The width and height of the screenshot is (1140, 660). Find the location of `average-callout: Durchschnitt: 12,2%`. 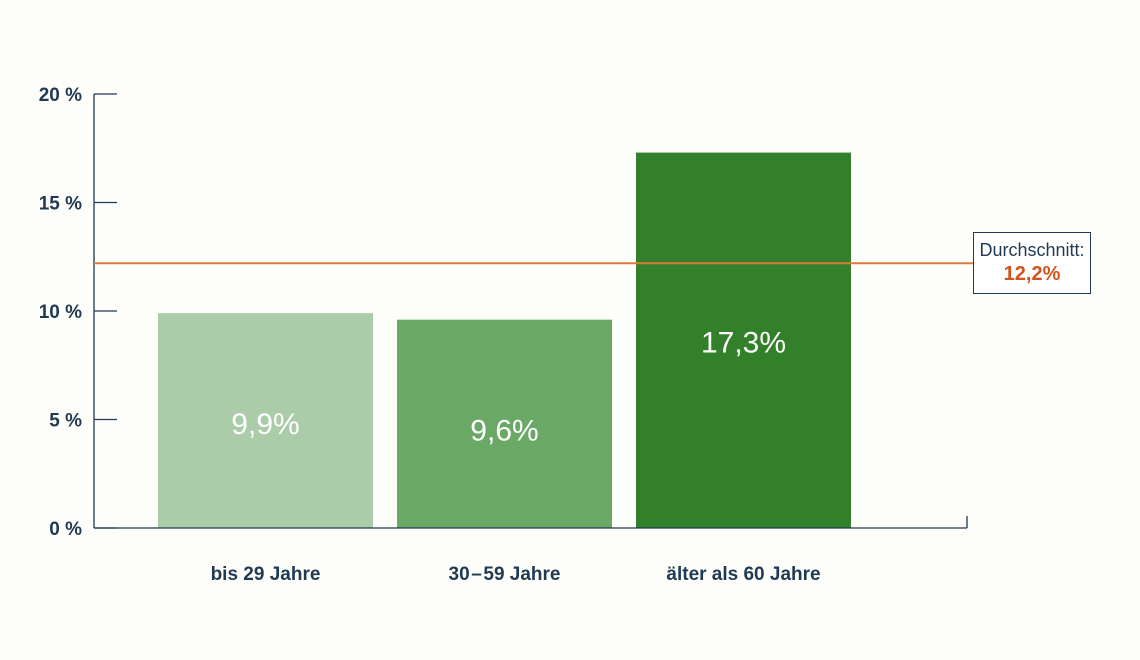

average-callout: Durchschnitt: 12,2% is located at coordinates (1032, 263).